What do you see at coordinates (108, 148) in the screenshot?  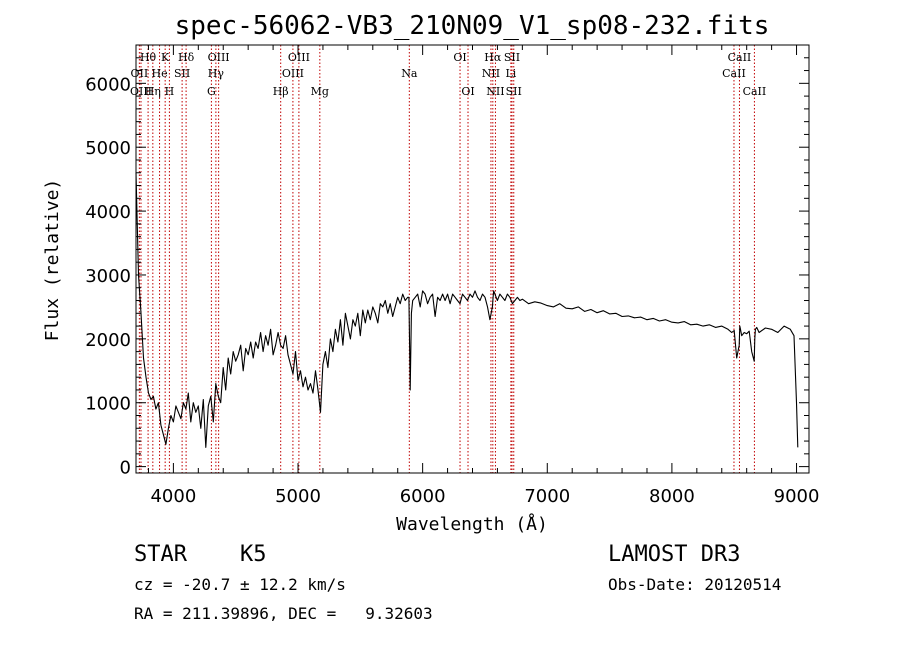 I see `y-tick-label: 5000` at bounding box center [108, 148].